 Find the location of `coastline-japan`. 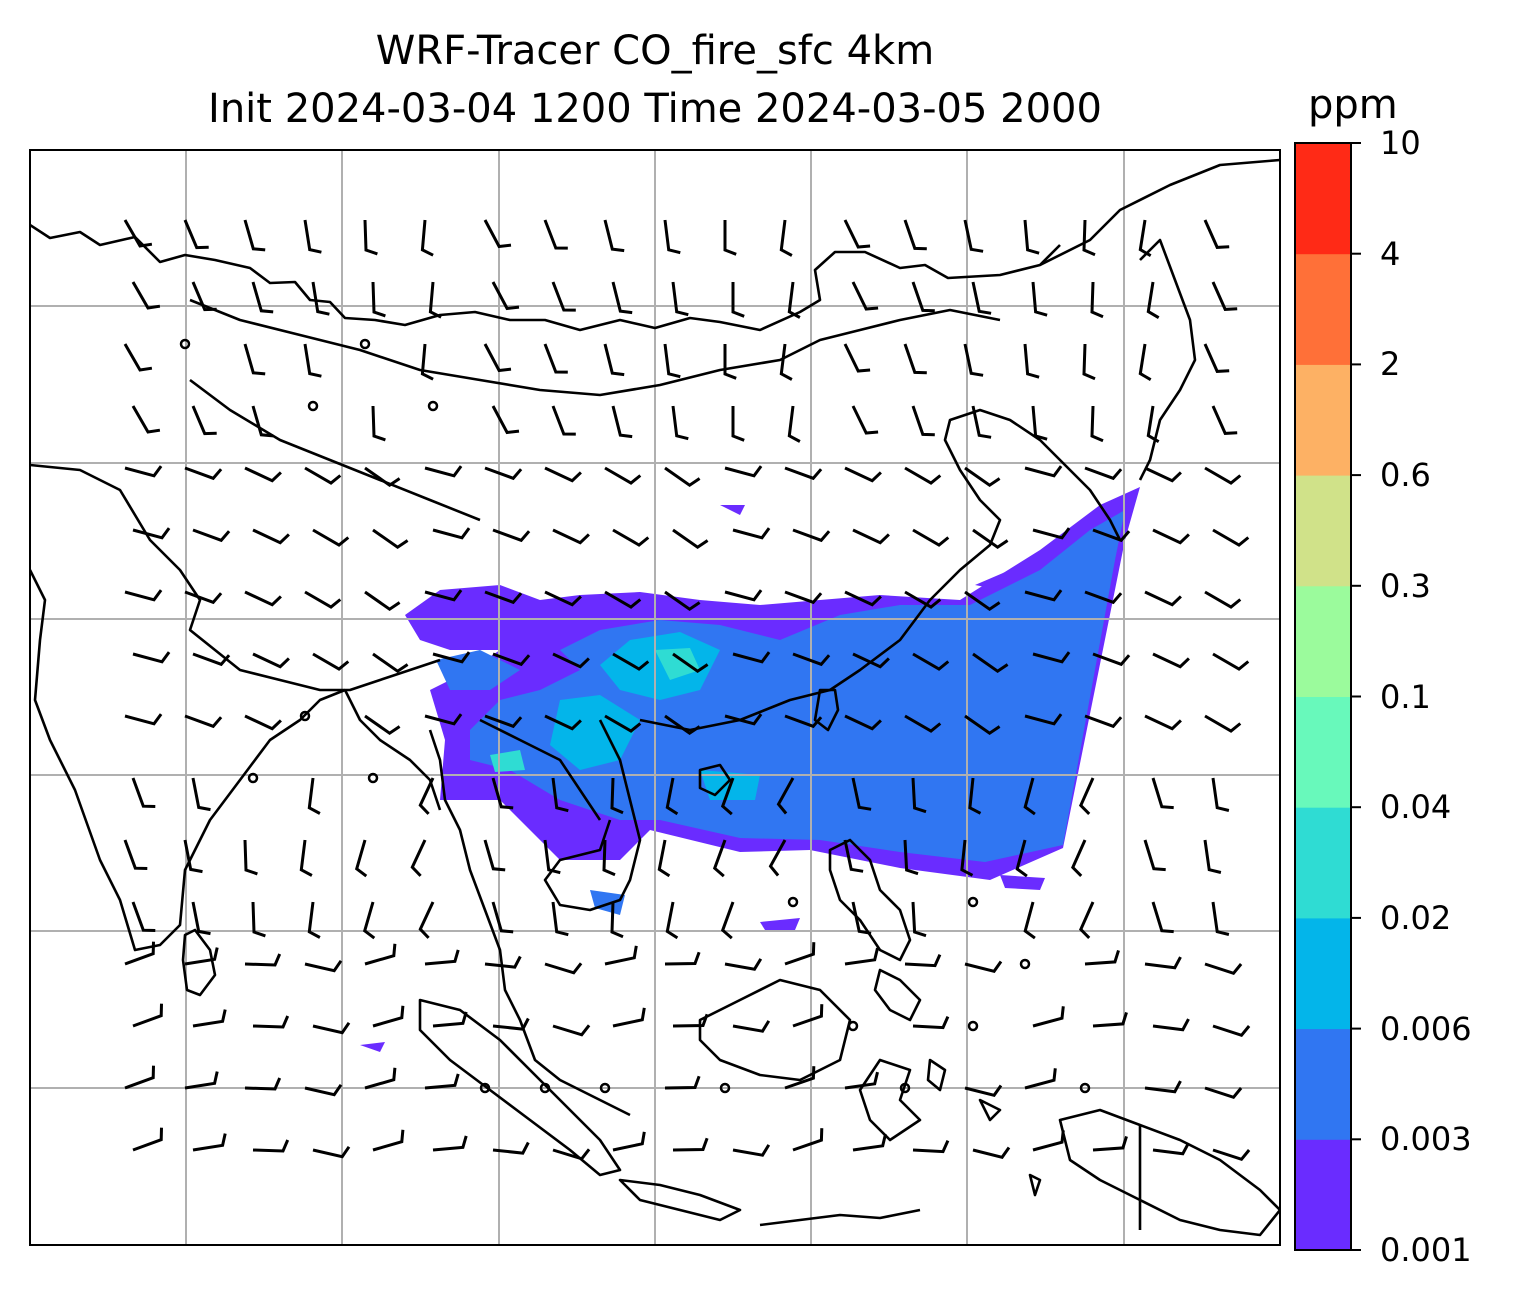

coastline-japan is located at coordinates (1167, 359).